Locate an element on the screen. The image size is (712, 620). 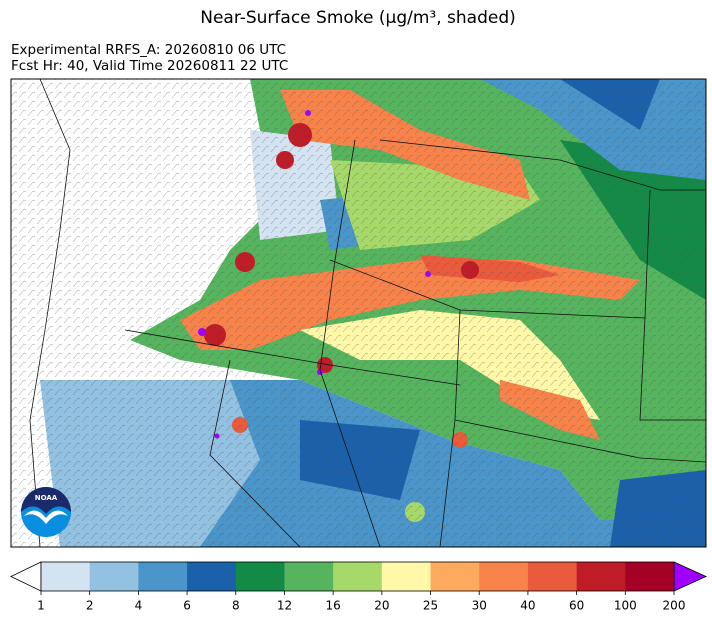
colorbar-under is located at coordinates (26, 576).